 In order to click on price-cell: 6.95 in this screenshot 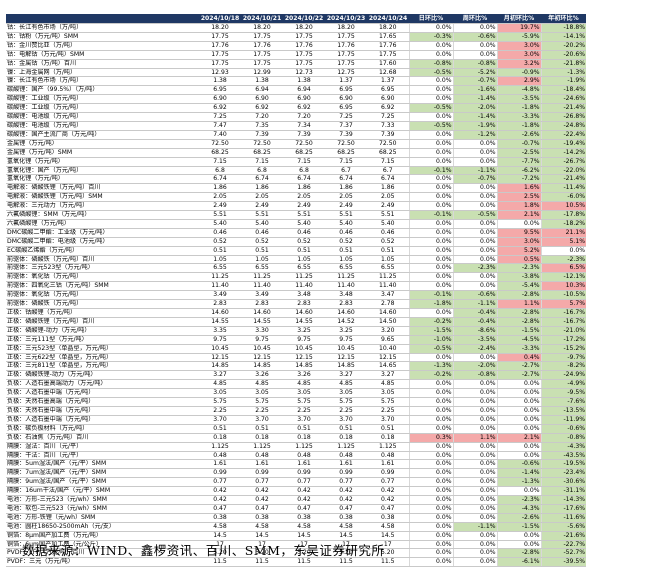, I will do `click(346, 108)`.